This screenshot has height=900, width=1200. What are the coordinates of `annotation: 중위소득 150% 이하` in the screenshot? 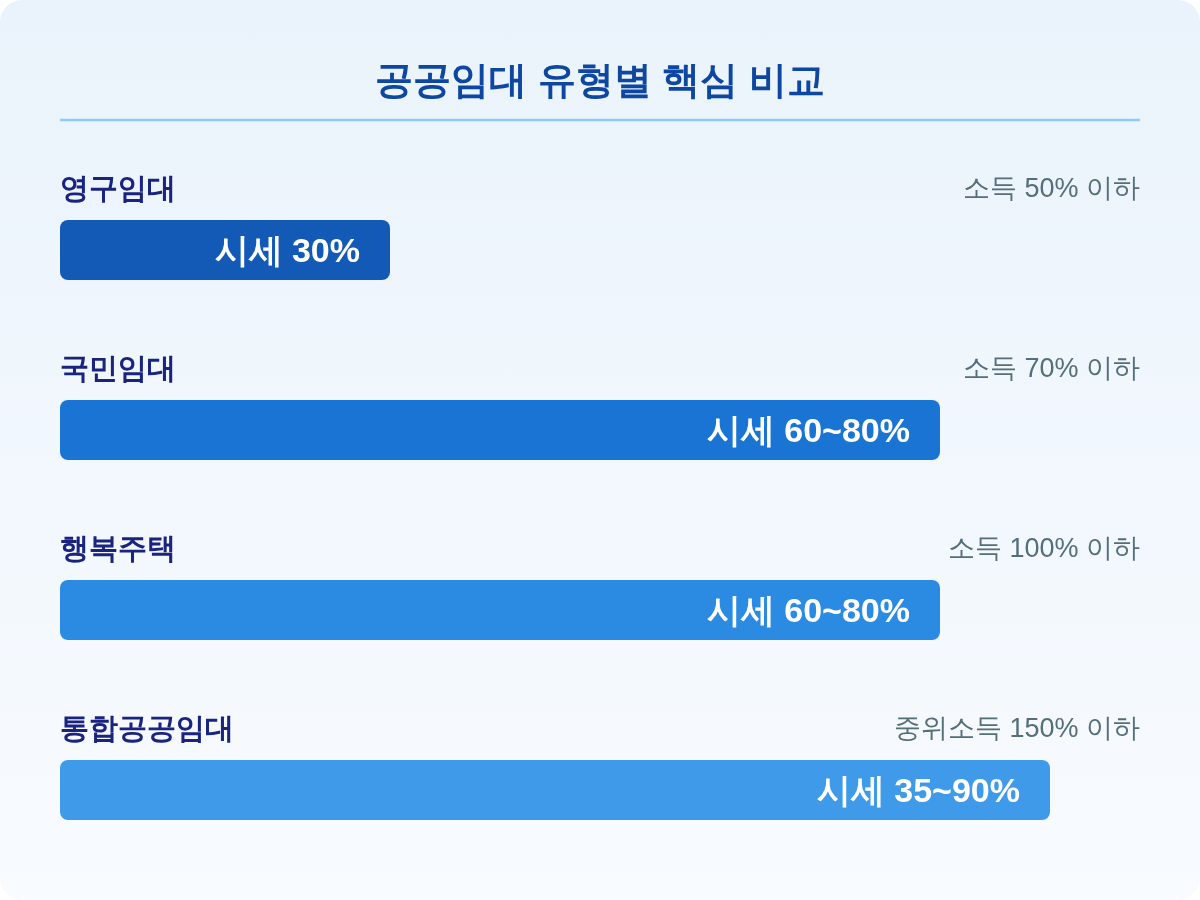 It's located at (1016, 728).